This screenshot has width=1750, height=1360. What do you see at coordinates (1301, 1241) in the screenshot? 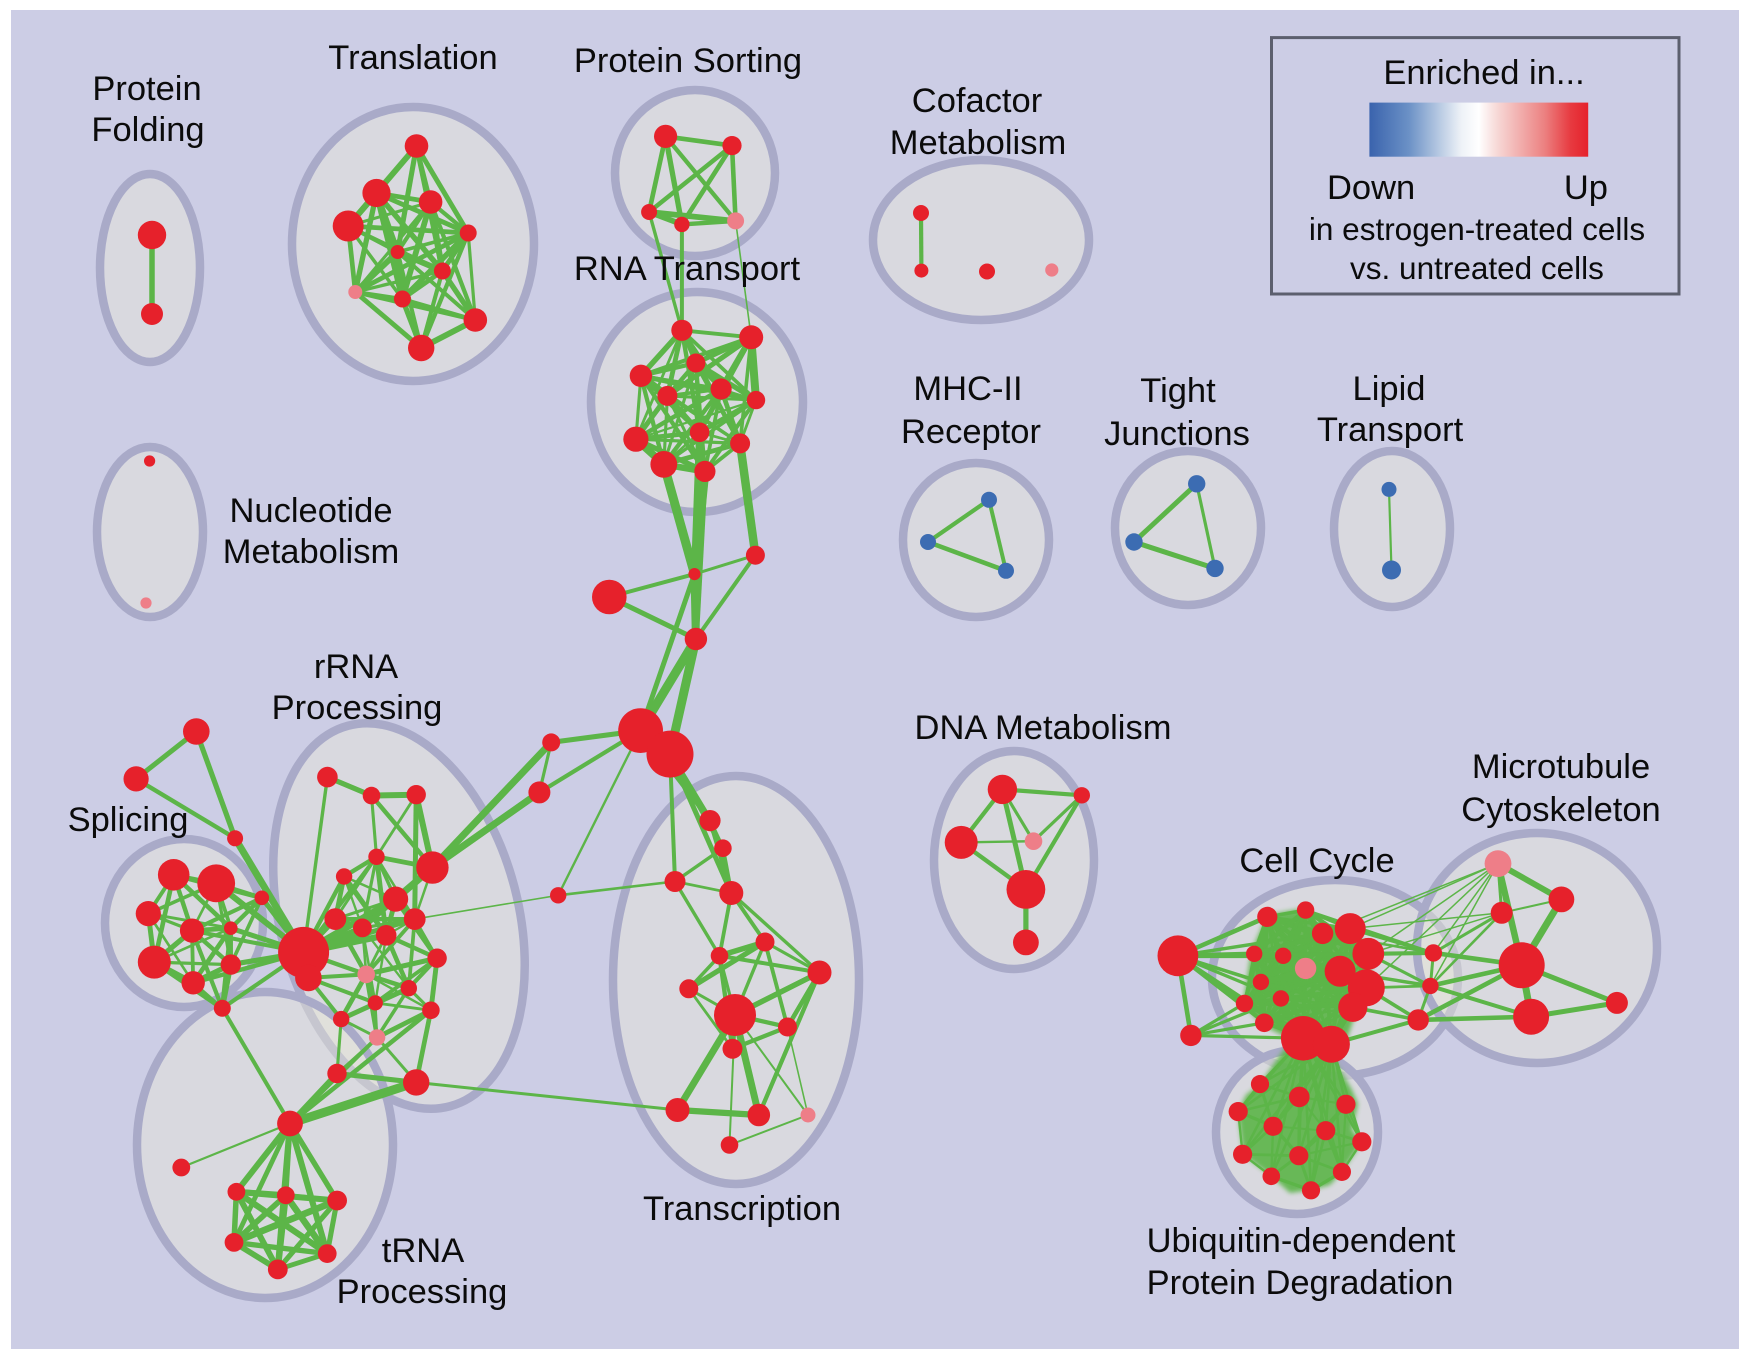
I see `svg-text: Ubiquitin-dependent` at bounding box center [1301, 1241].